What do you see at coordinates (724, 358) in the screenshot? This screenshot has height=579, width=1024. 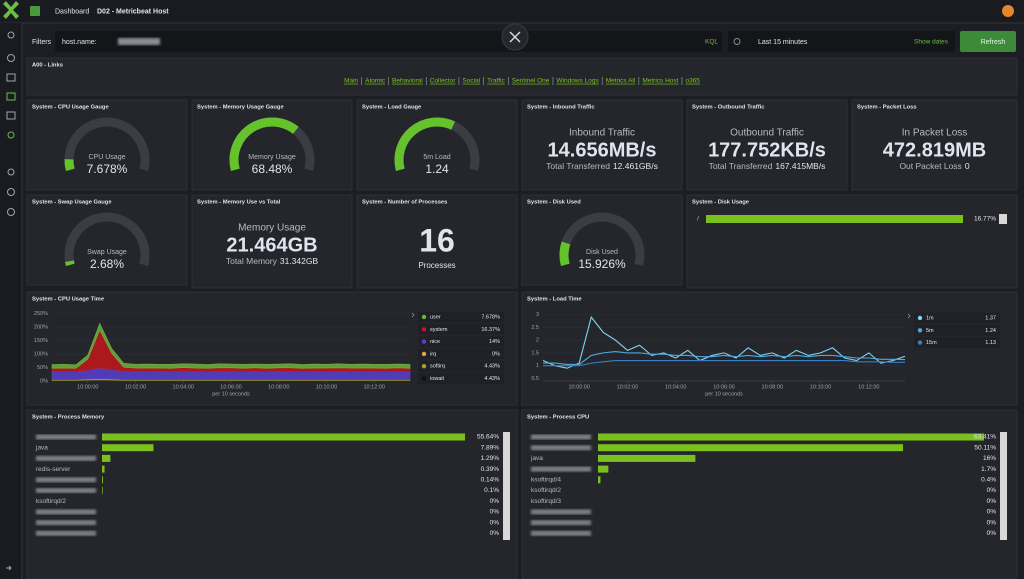 I see `line` at bounding box center [724, 358].